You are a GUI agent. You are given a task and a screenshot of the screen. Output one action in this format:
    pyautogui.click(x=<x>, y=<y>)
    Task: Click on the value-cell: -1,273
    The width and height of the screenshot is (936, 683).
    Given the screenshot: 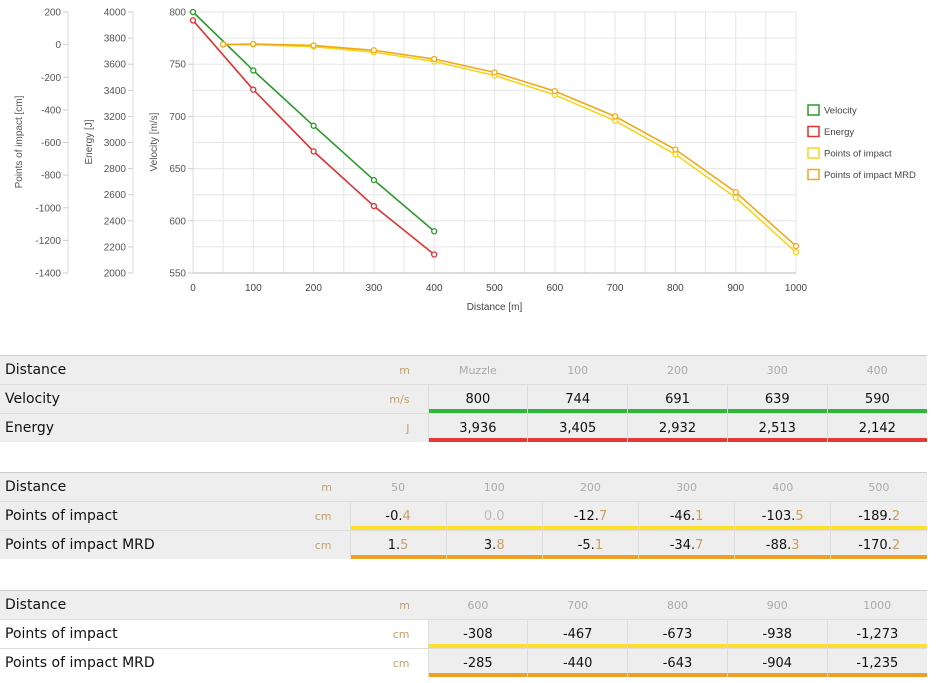 What is the action you would take?
    pyautogui.click(x=876, y=634)
    